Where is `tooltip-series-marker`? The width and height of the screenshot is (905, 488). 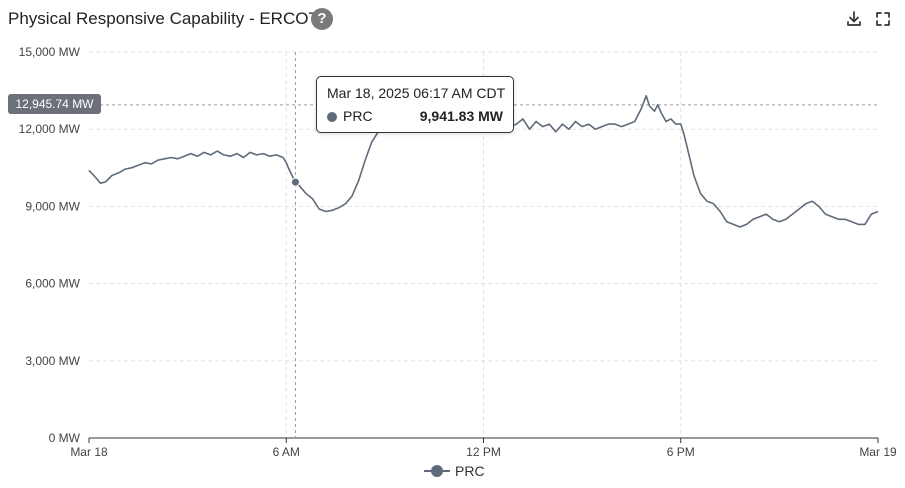
tooltip-series-marker is located at coordinates (332, 117).